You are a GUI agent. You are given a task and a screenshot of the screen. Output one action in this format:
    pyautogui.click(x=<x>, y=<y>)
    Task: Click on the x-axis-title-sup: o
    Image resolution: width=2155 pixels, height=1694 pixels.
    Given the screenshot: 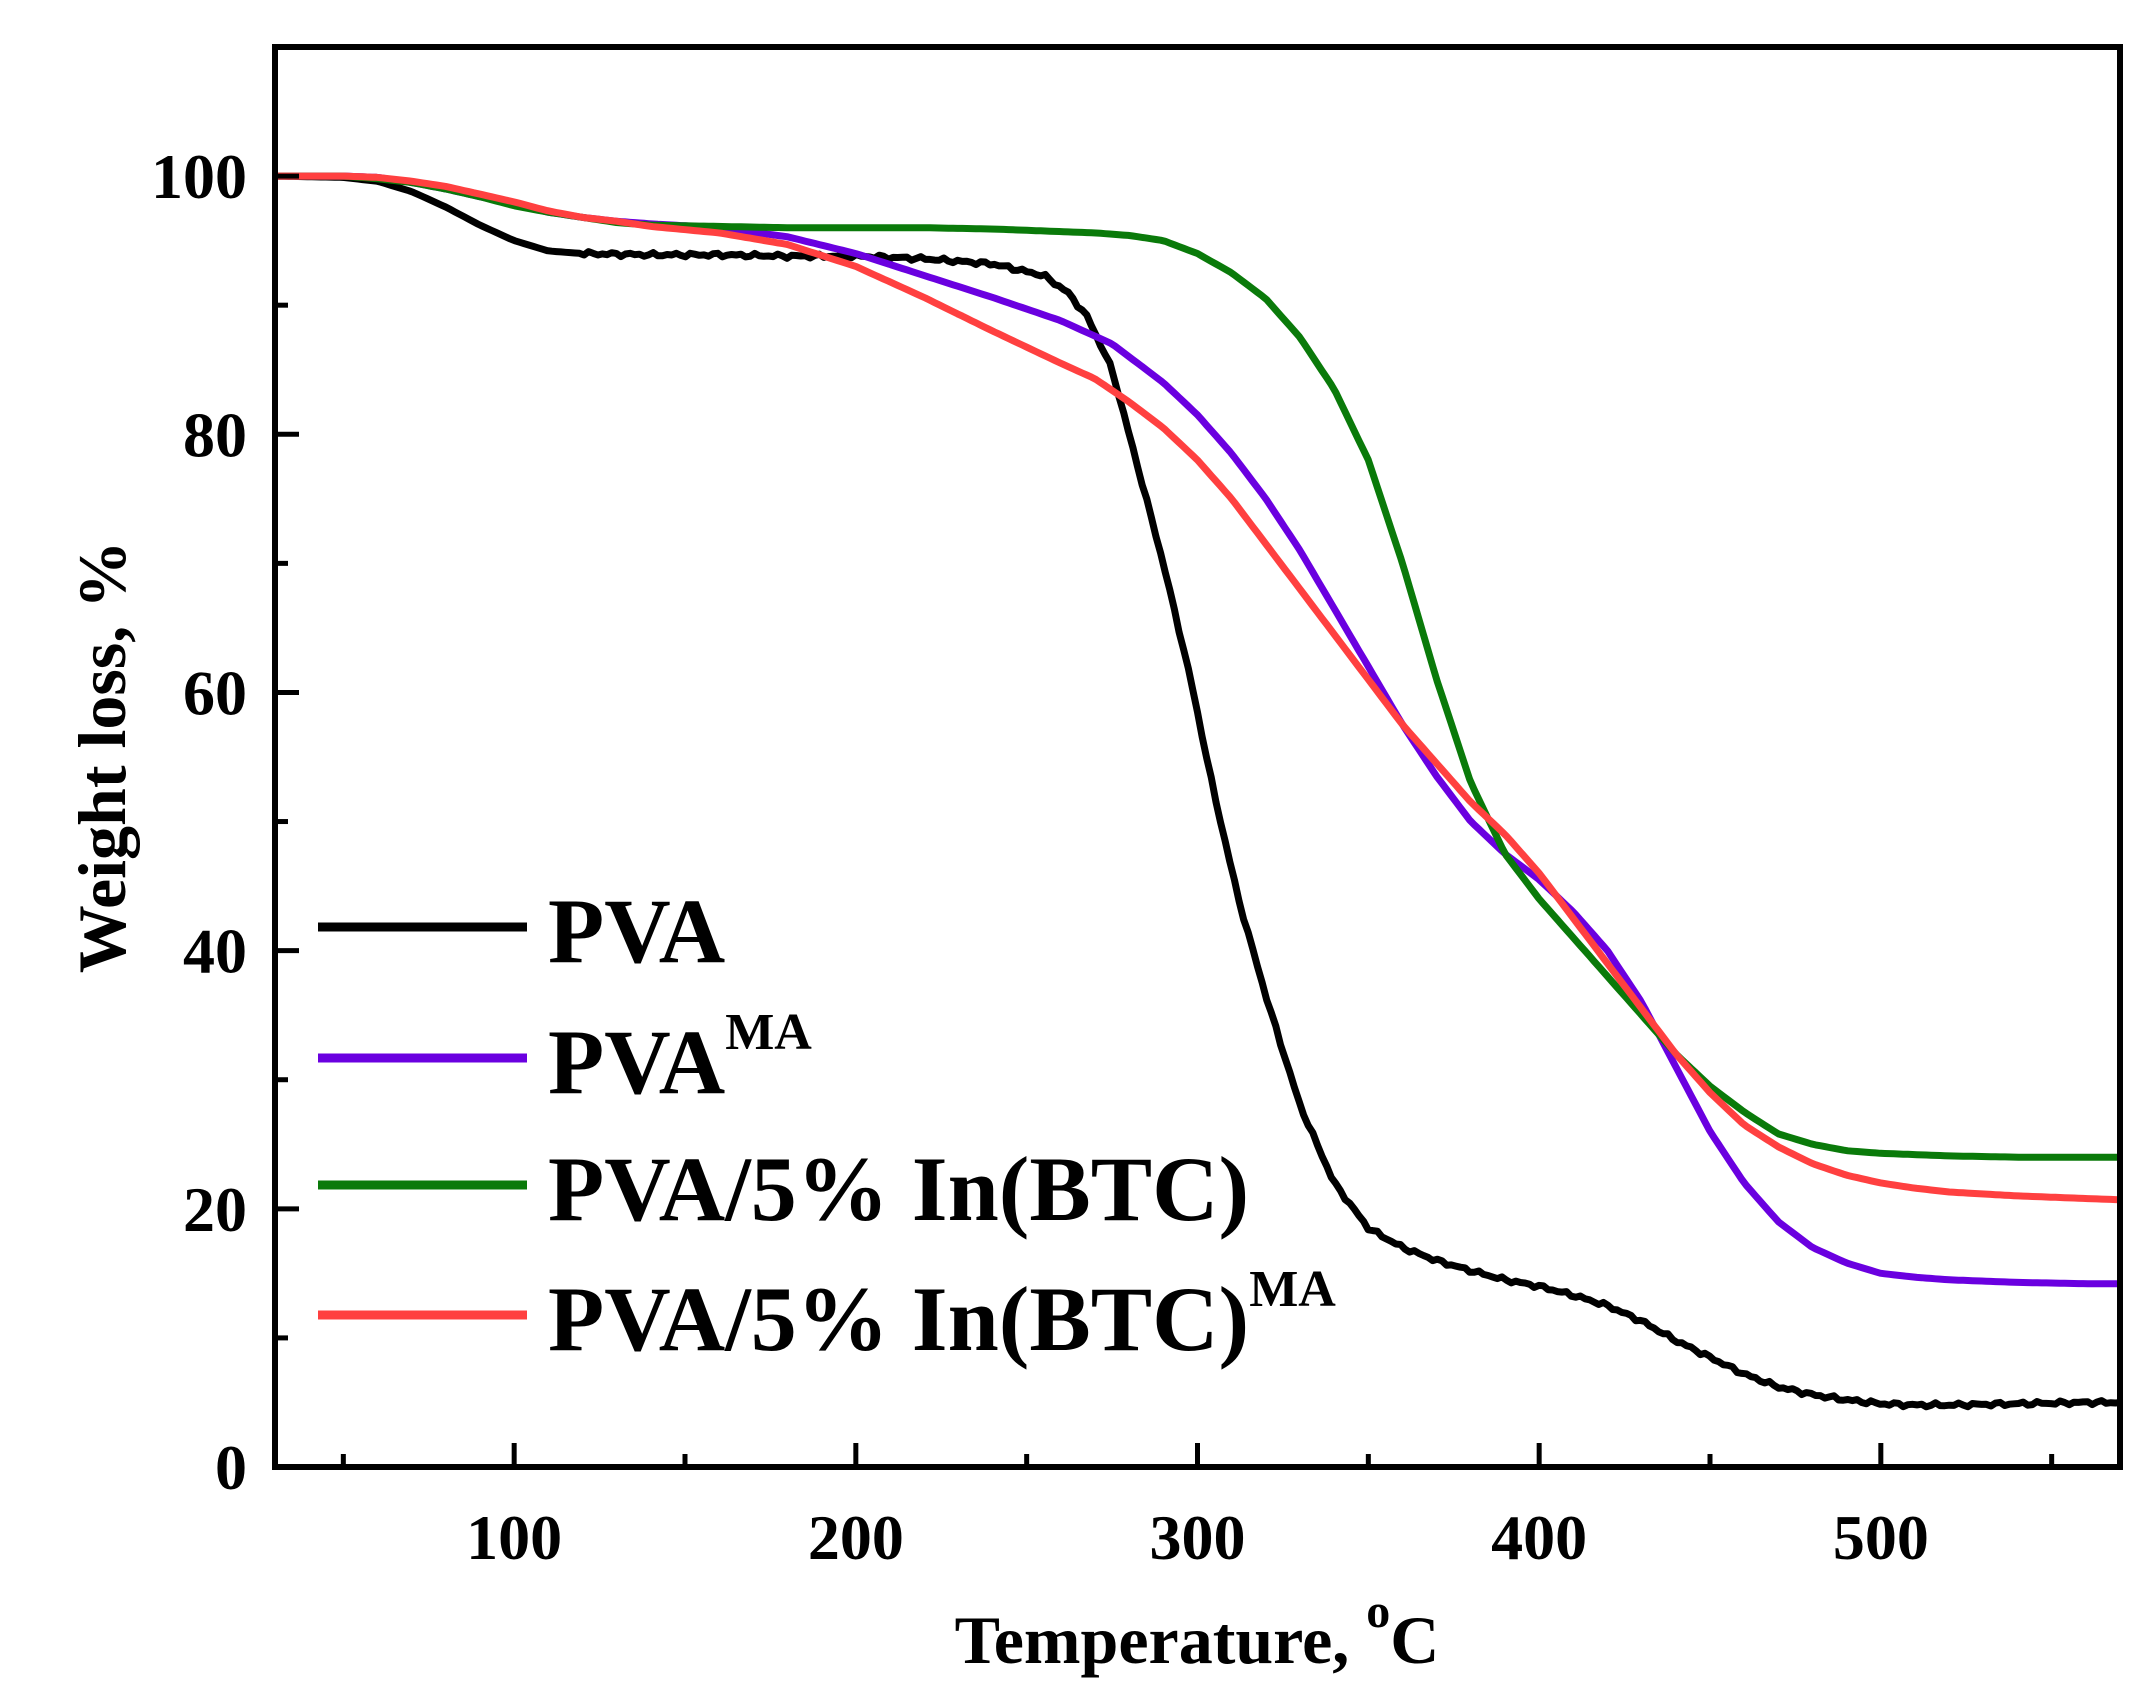 What is the action you would take?
    pyautogui.click(x=1378, y=1611)
    